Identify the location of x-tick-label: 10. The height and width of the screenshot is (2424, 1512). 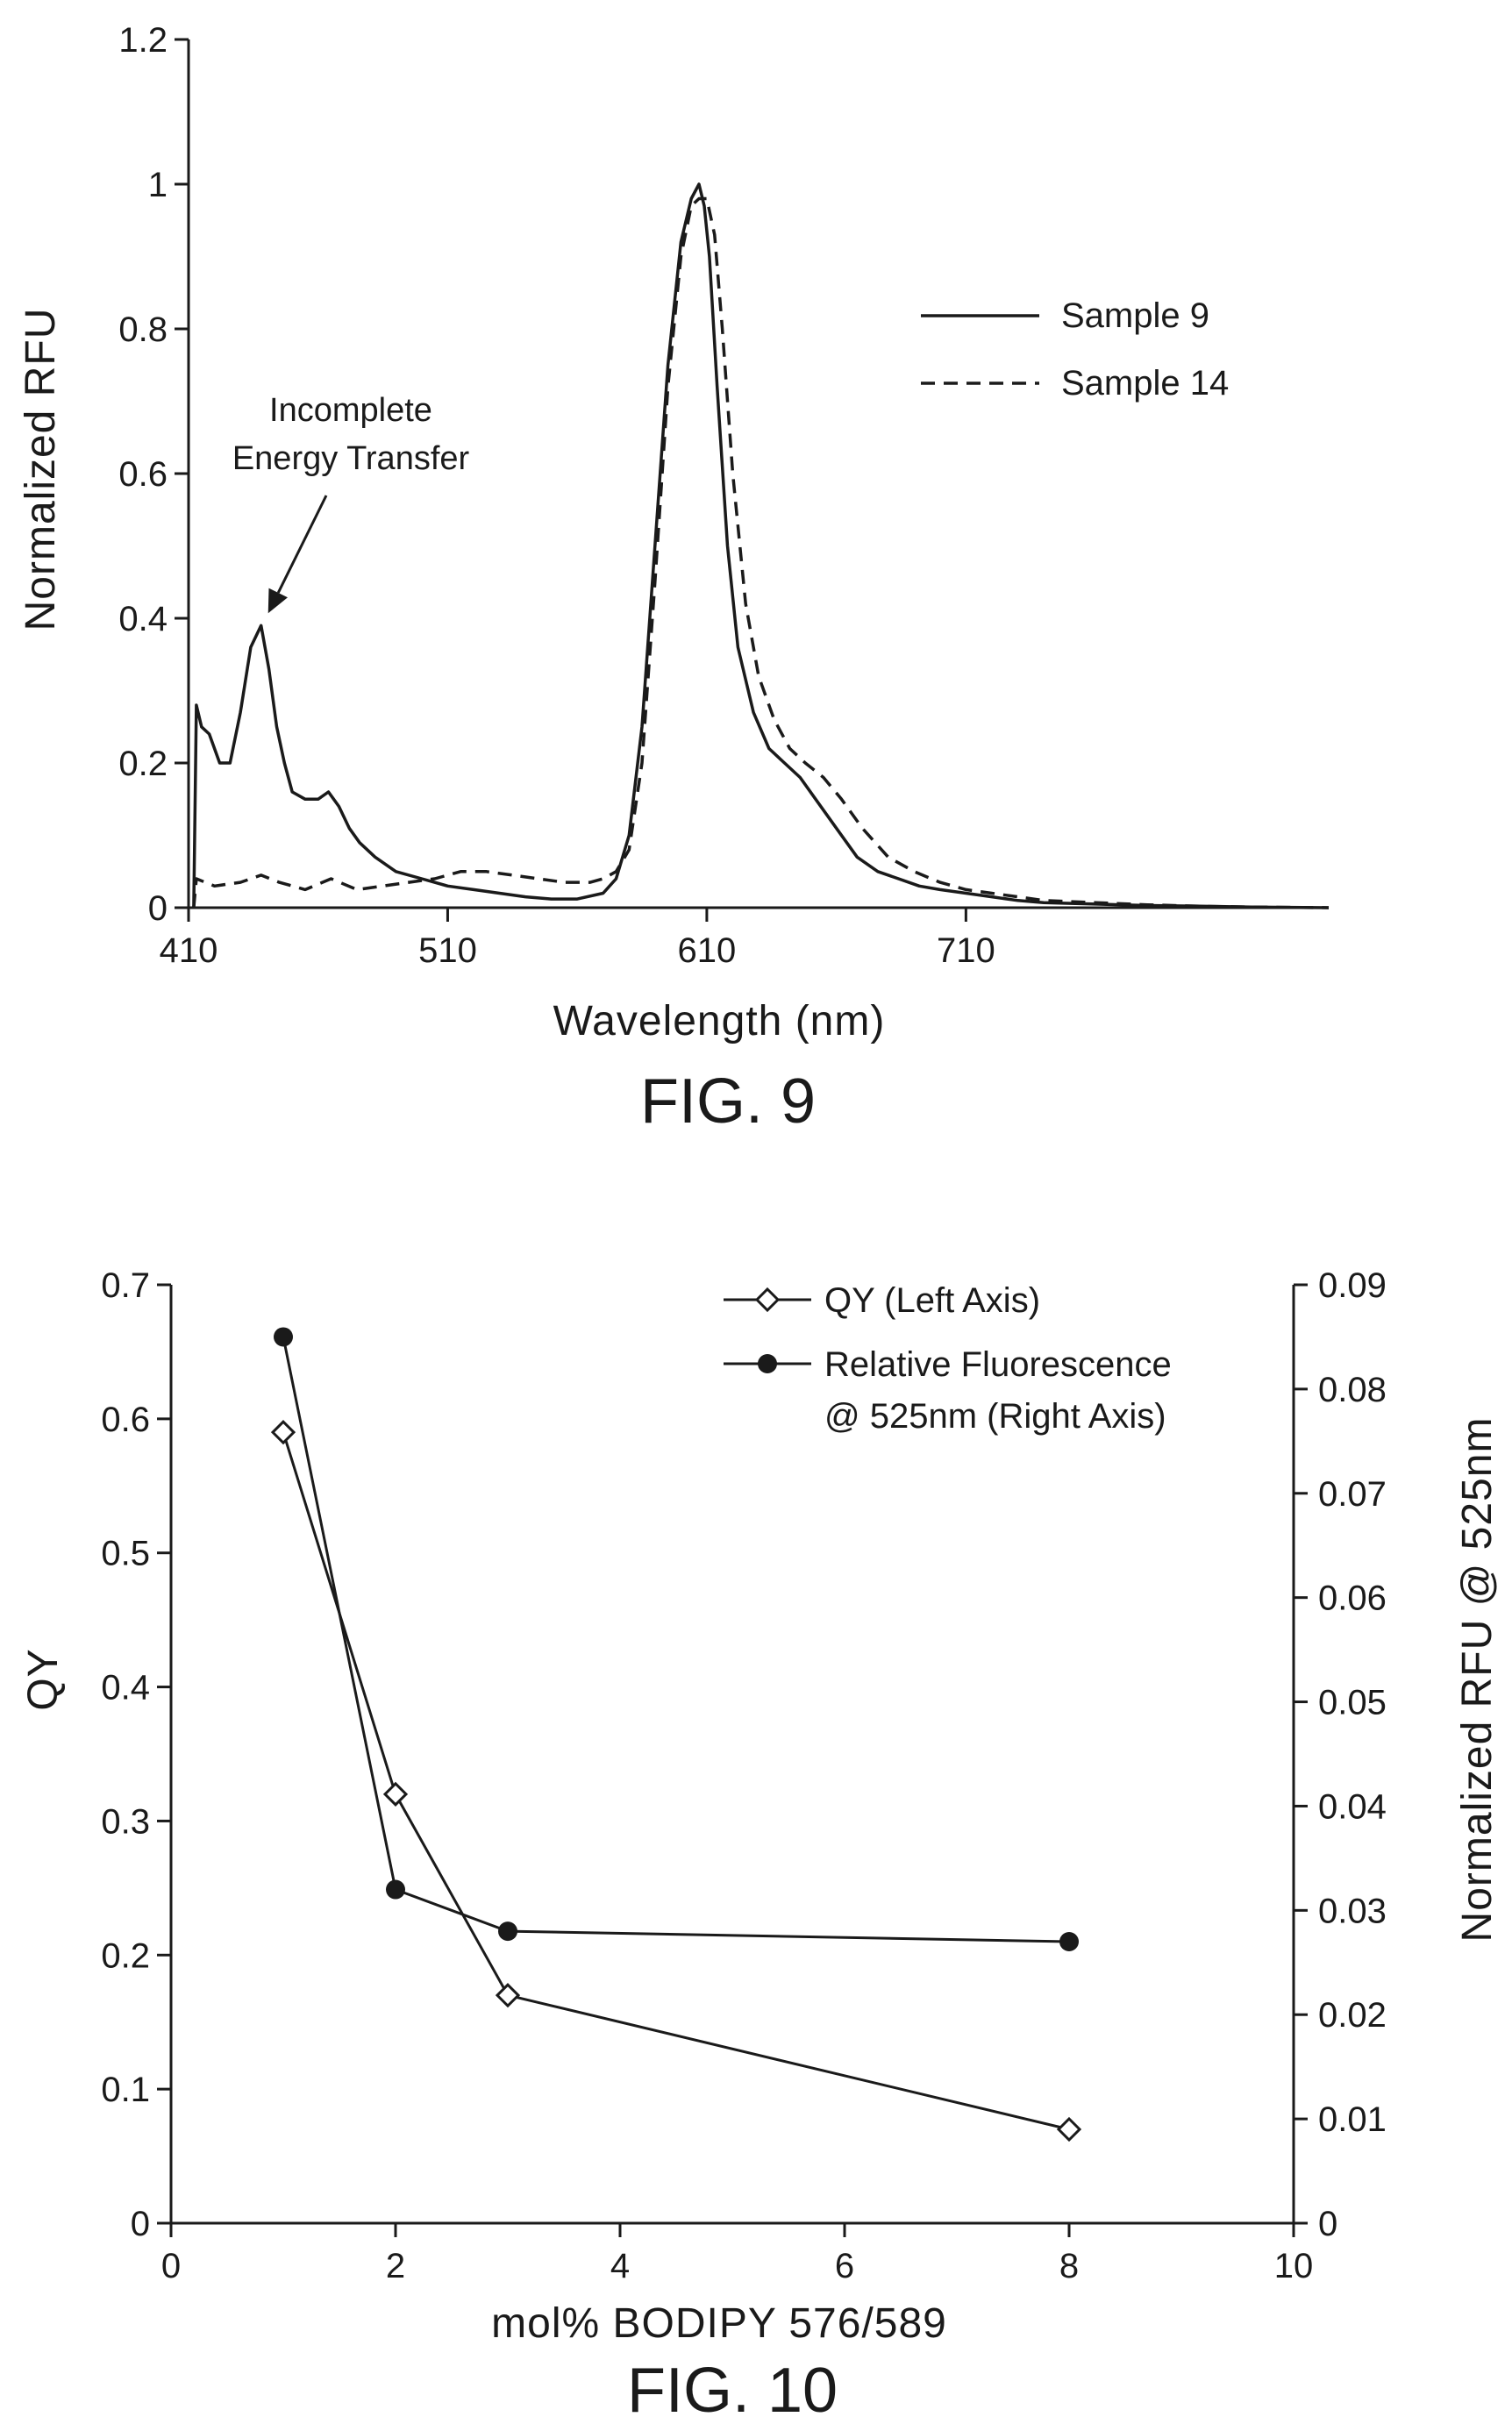
(1294, 2266).